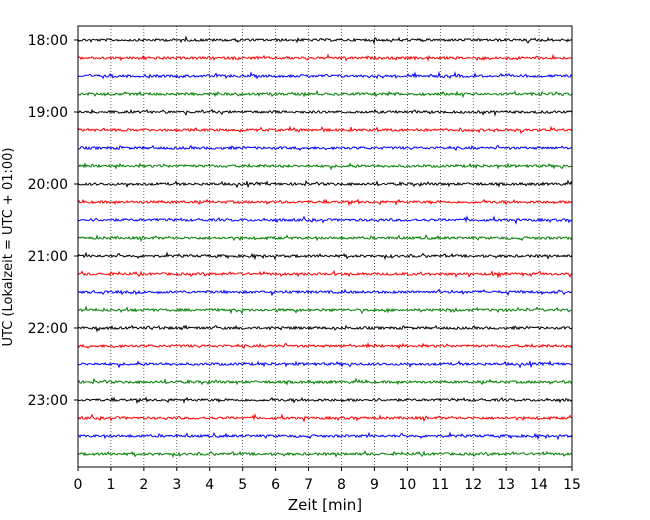 This screenshot has width=650, height=520. What do you see at coordinates (572, 485) in the screenshot?
I see `x-tick-label: 15` at bounding box center [572, 485].